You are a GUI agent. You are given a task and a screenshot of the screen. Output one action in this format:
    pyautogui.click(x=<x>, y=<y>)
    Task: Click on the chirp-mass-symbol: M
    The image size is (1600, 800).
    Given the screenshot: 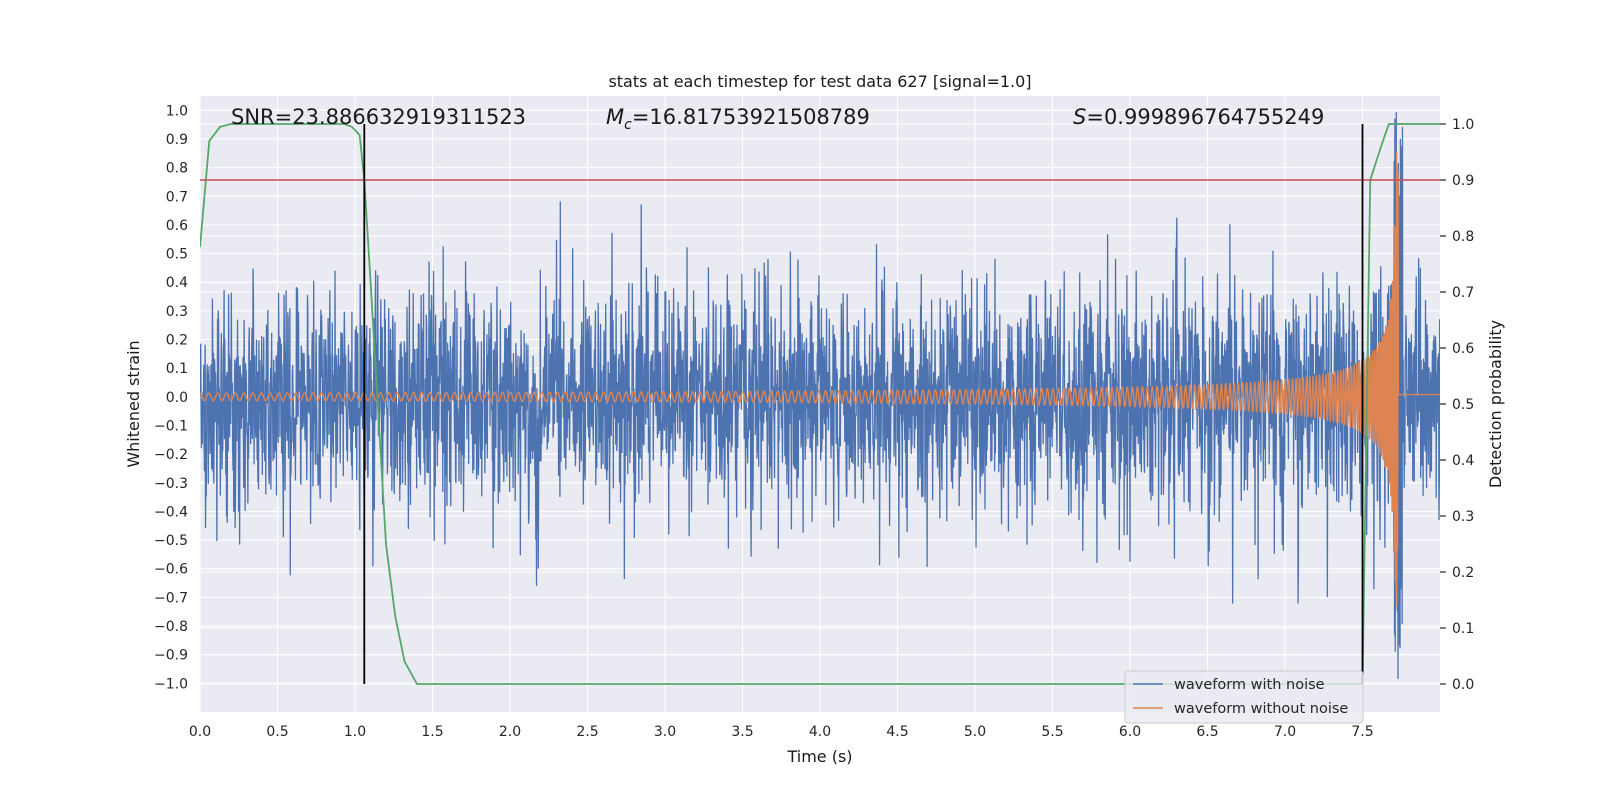 What is the action you would take?
    pyautogui.click(x=615, y=117)
    